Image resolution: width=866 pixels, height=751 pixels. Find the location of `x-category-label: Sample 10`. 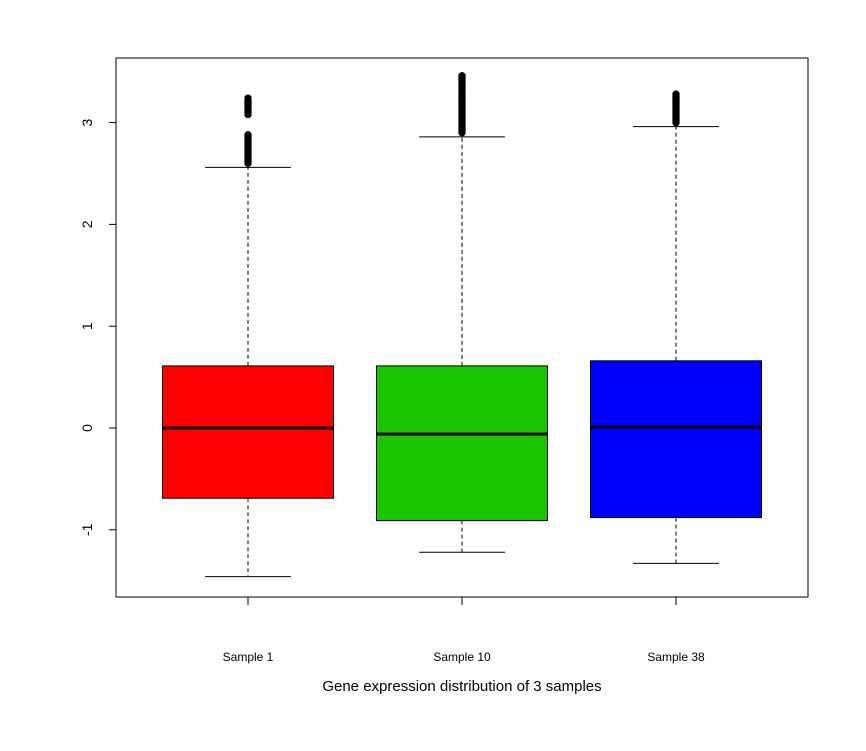

x-category-label: Sample 10 is located at coordinates (462, 657).